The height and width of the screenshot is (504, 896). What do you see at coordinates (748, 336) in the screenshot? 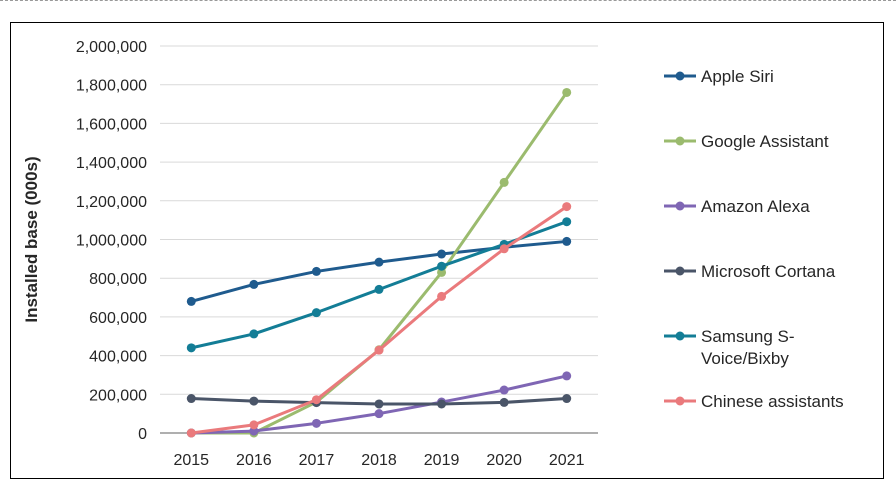
I see `legend-label: Samsung S-` at bounding box center [748, 336].